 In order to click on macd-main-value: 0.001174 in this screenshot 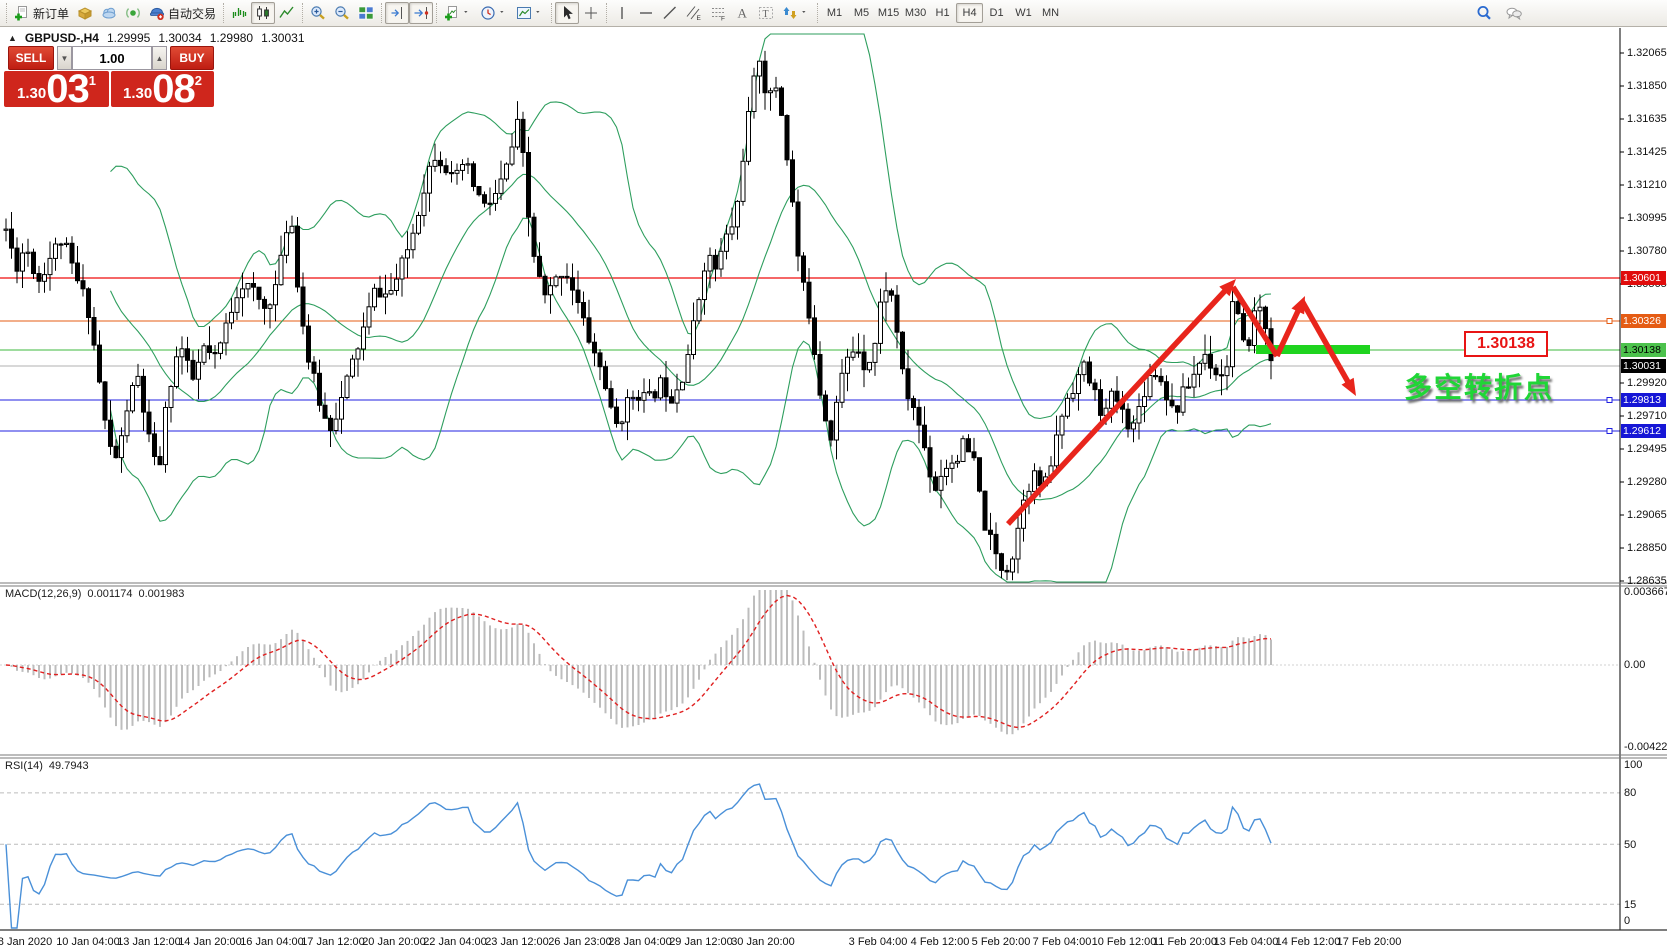, I will do `click(110, 594)`.